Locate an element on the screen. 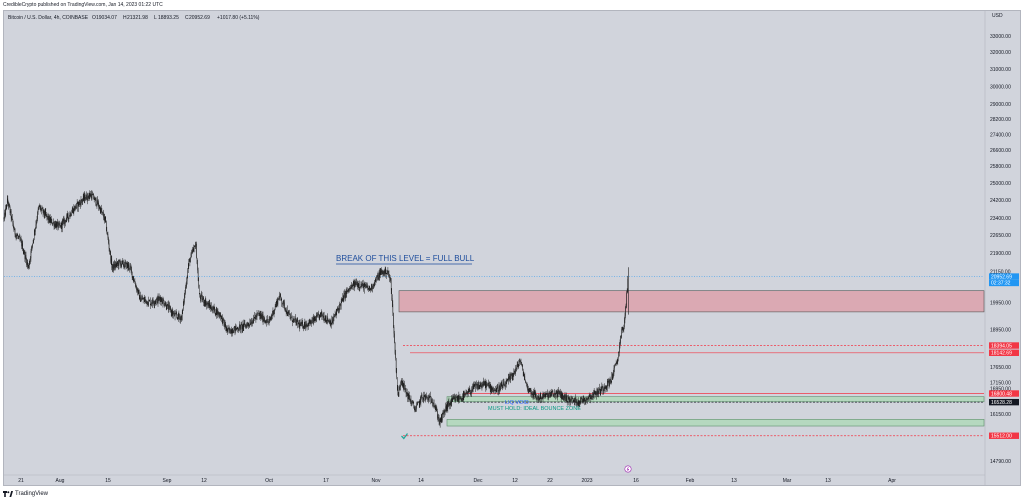 The height and width of the screenshot is (502, 1024). tradingview-logo: TradingView is located at coordinates (25, 494).